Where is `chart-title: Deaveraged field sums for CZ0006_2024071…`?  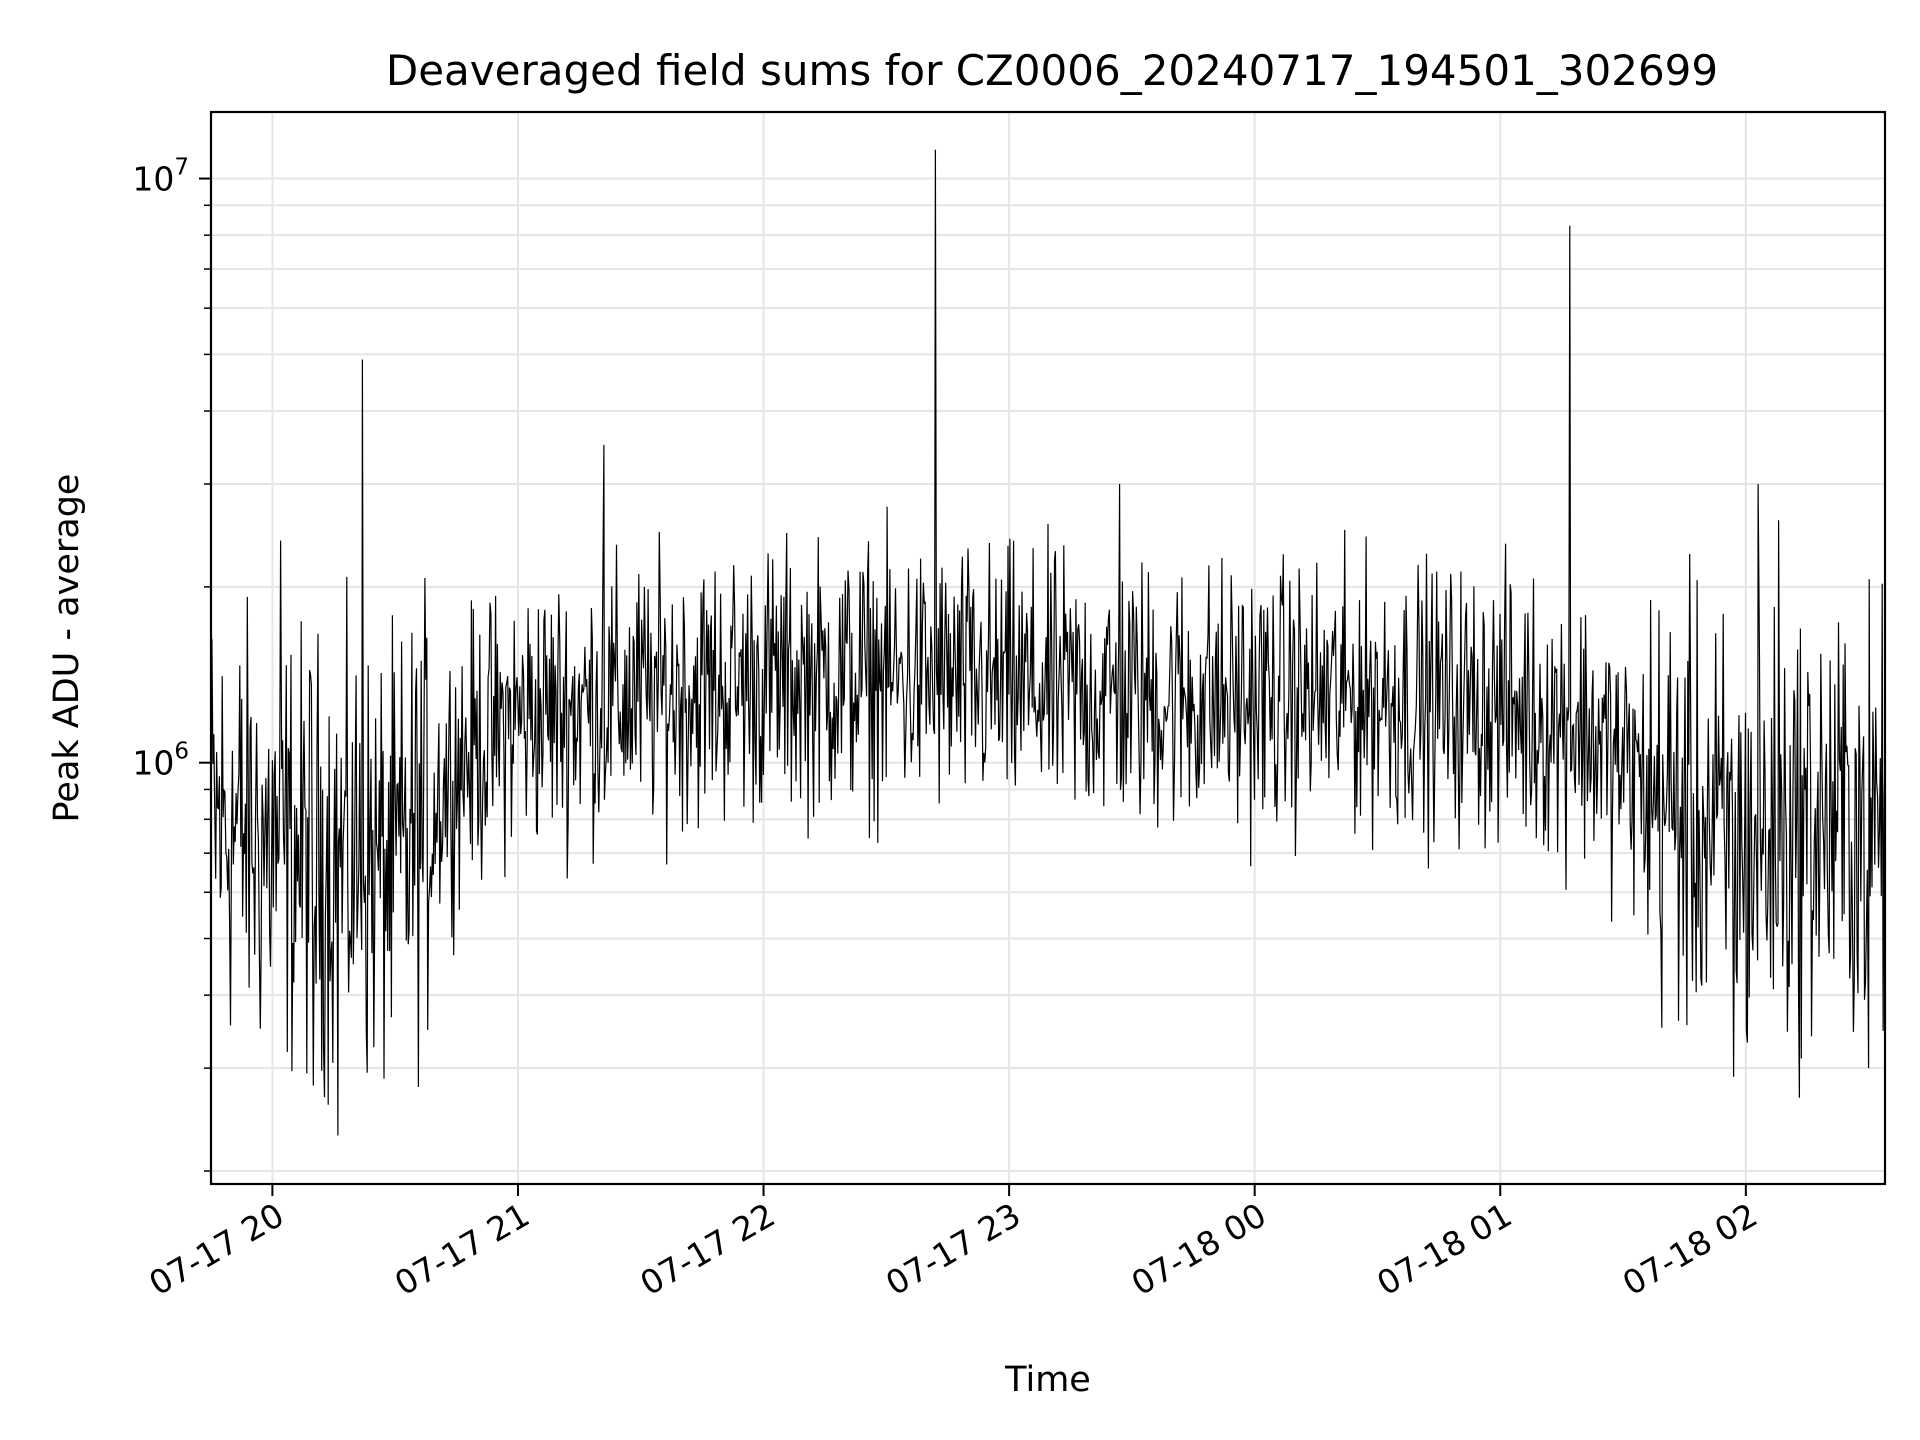 chart-title: Deaveraged field sums for CZ0006_2024071… is located at coordinates (1052, 70).